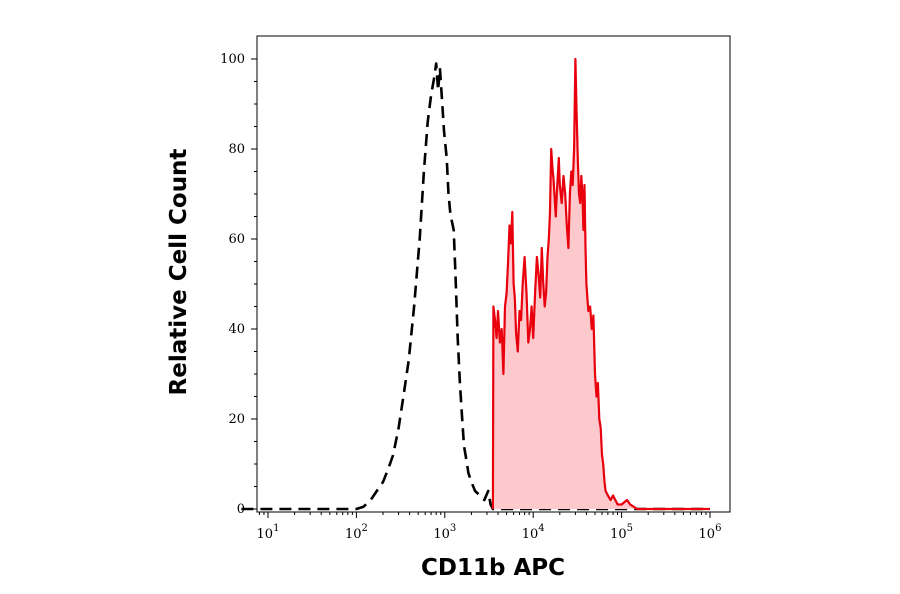  I want to click on y-tick-label: 0, so click(241, 509).